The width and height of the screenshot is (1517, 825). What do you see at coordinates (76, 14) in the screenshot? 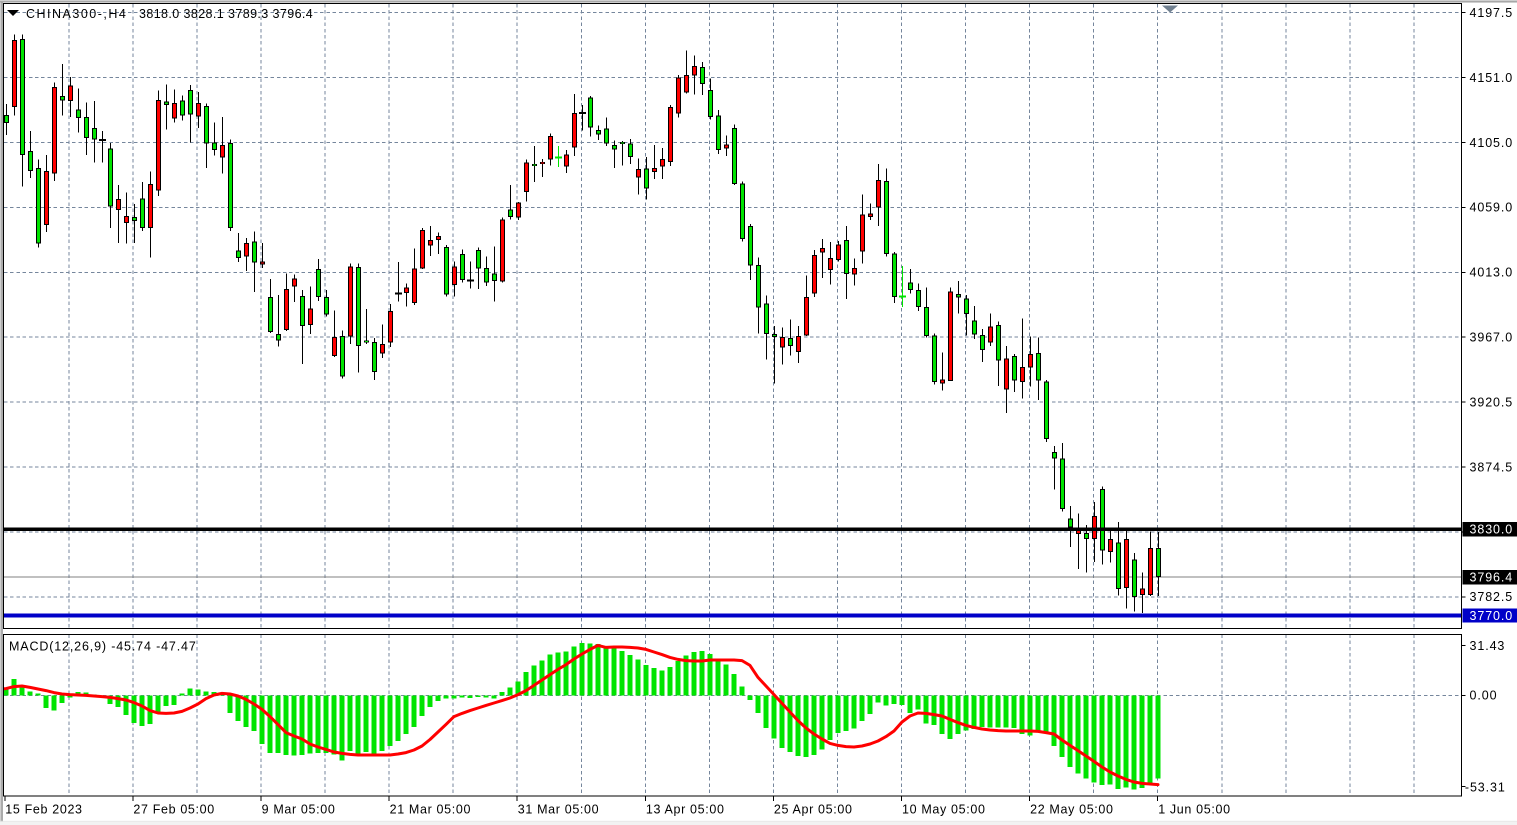
I see `svg-text: CHINA300-,H4` at bounding box center [76, 14].